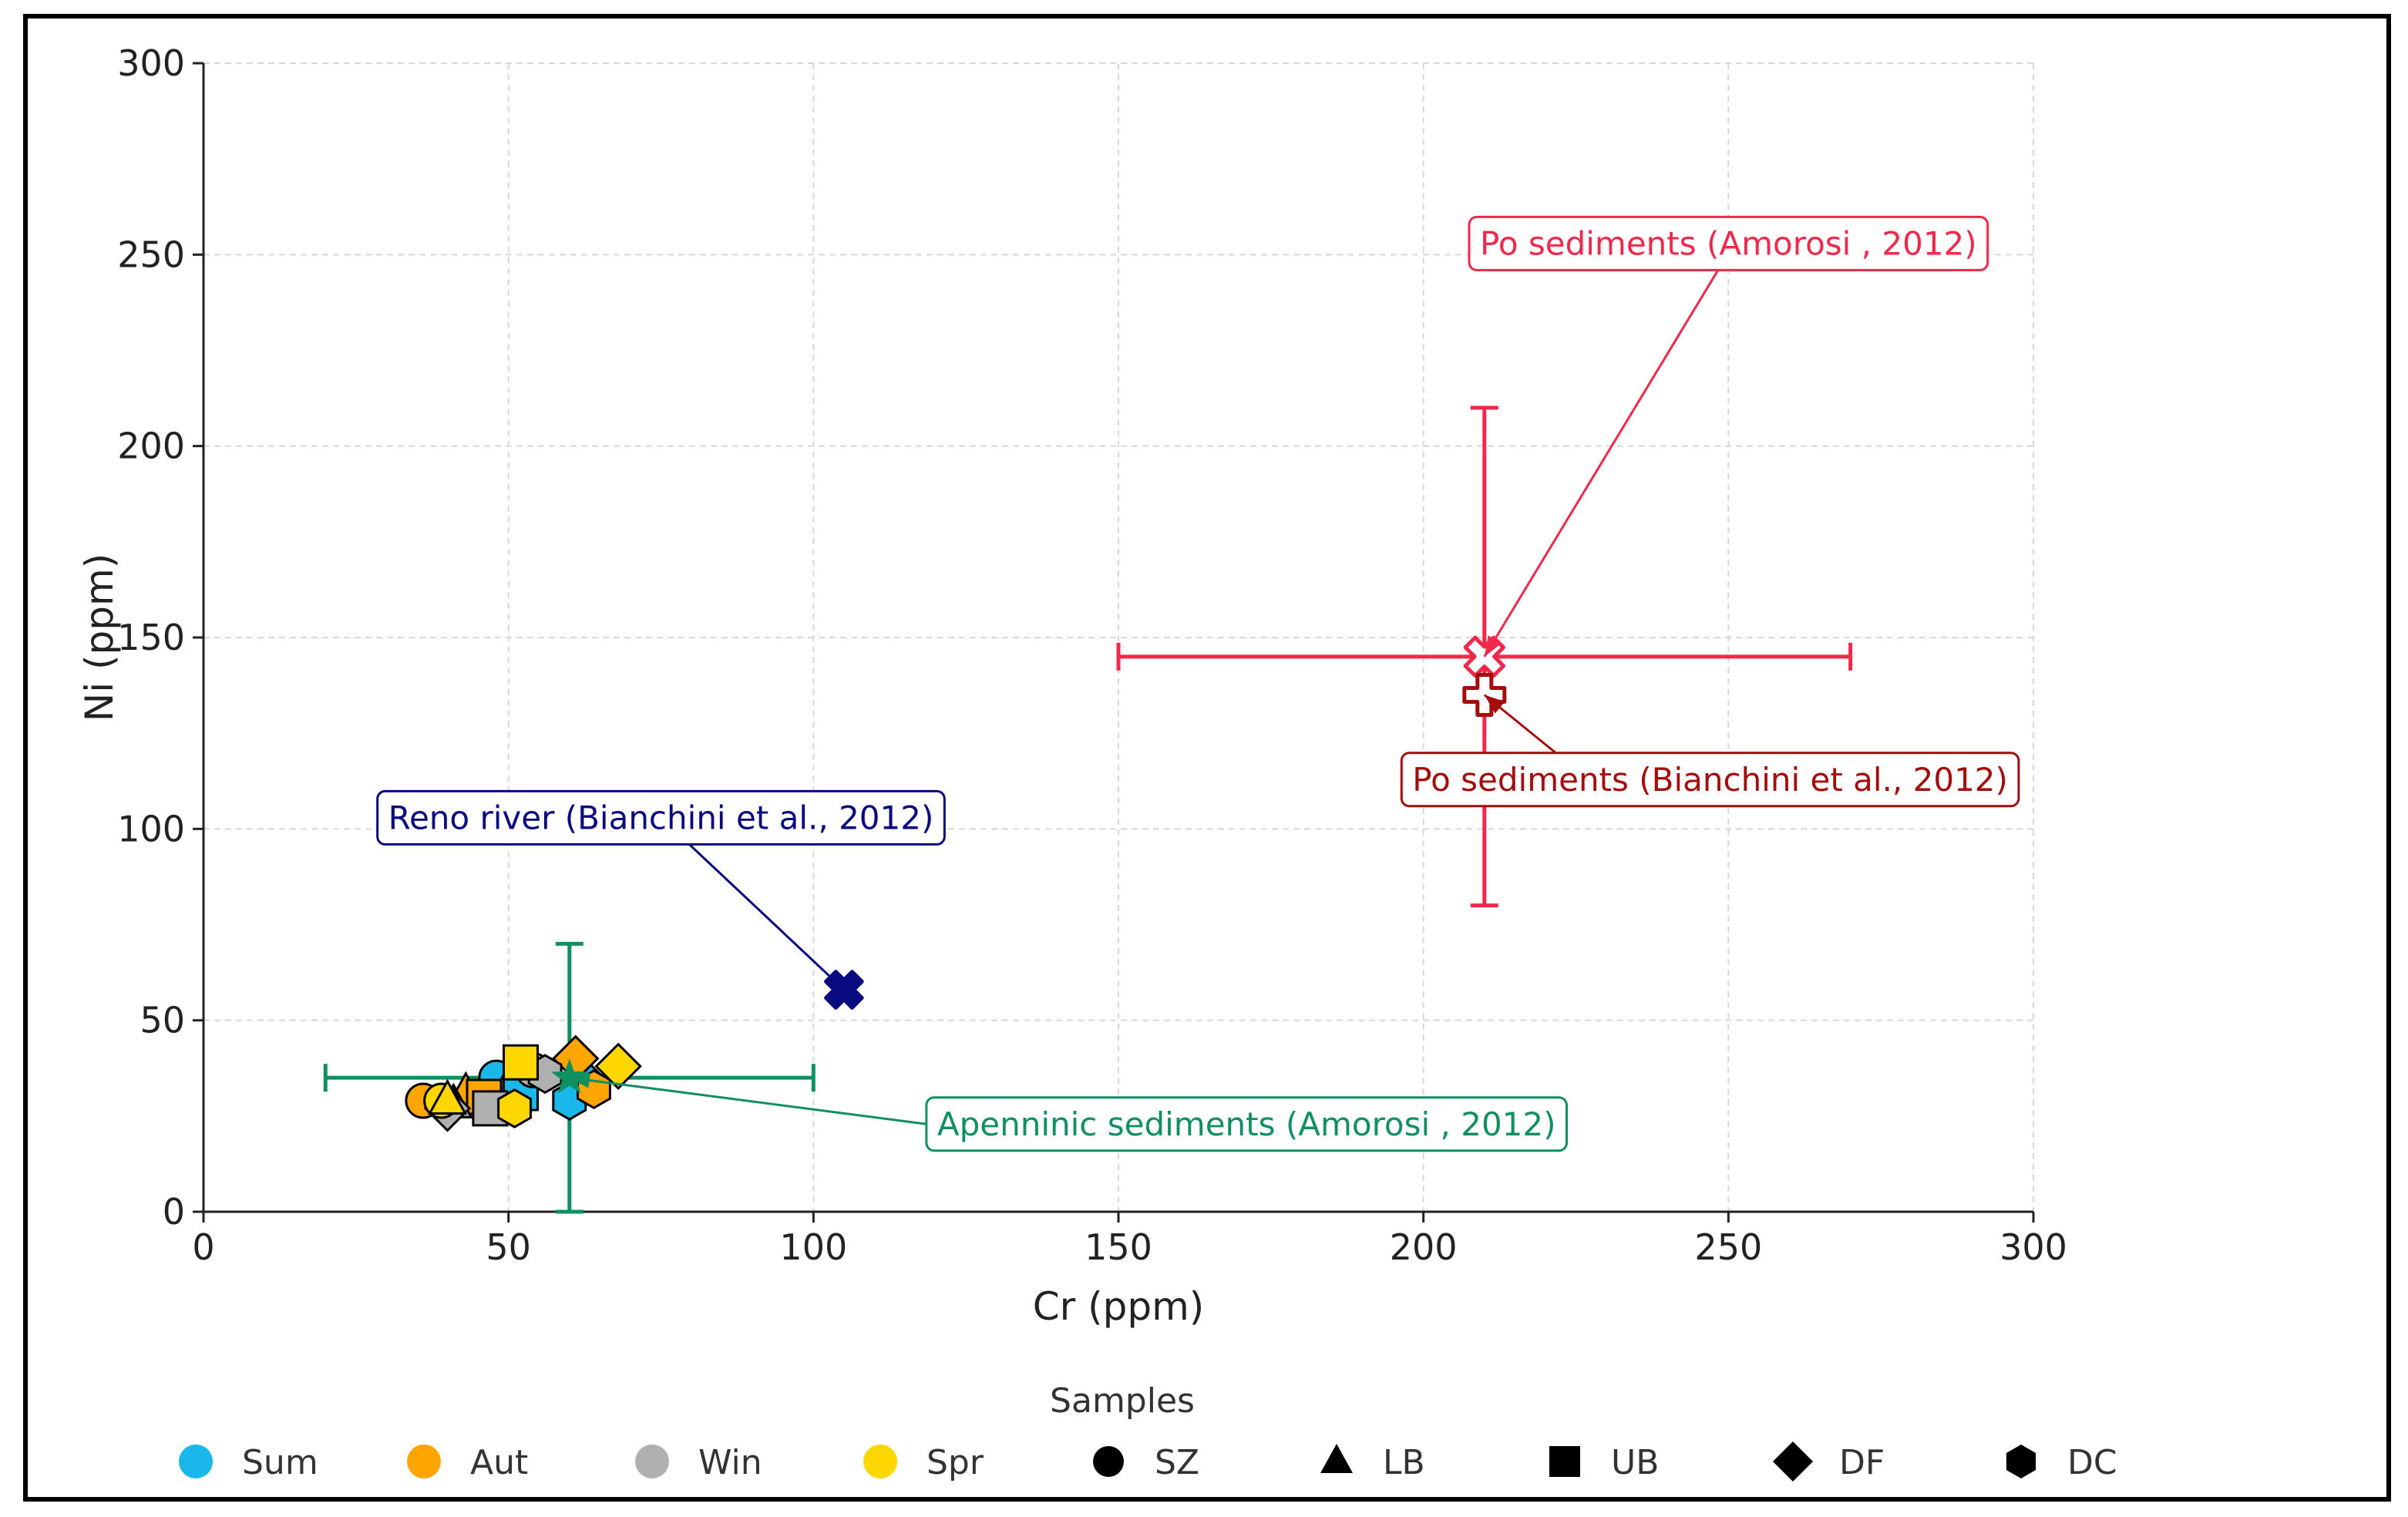  What do you see at coordinates (280, 1462) in the screenshot?
I see `legend-label: Sum` at bounding box center [280, 1462].